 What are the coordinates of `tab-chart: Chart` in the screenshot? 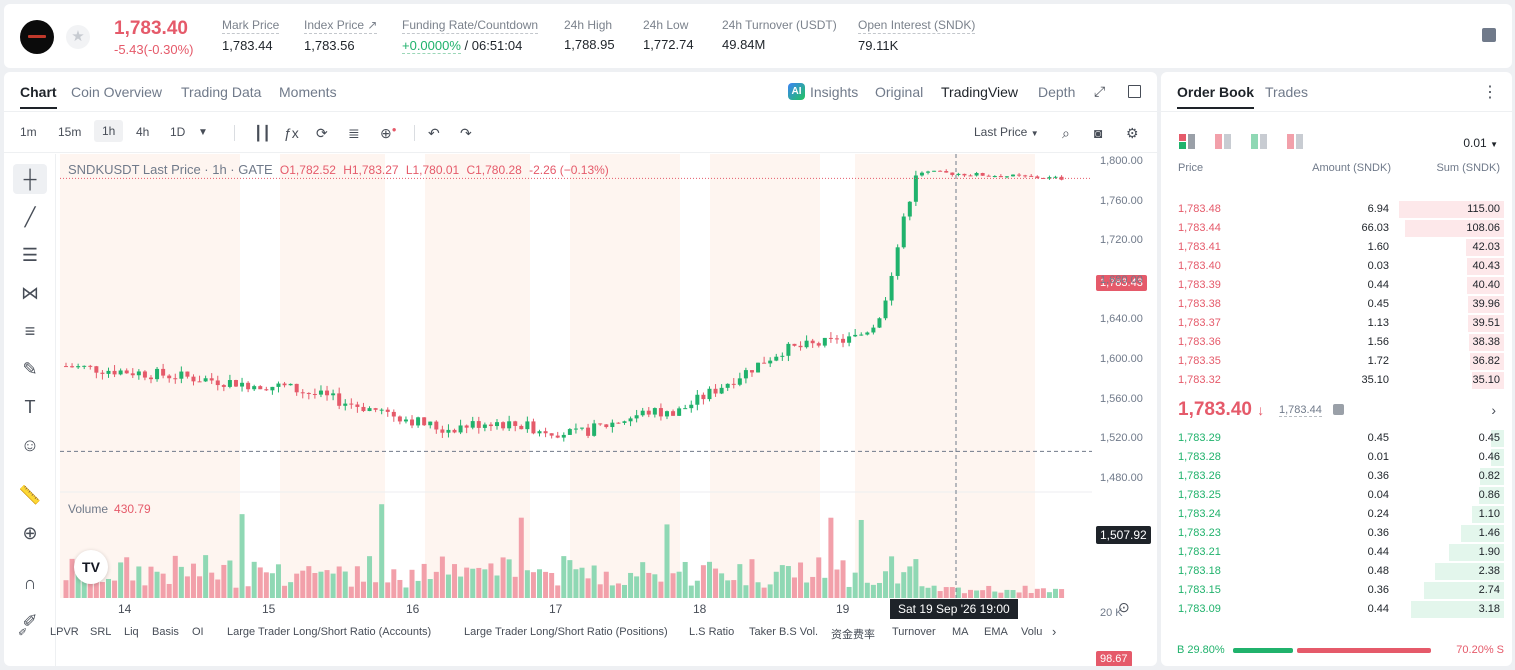 It's located at (38, 96).